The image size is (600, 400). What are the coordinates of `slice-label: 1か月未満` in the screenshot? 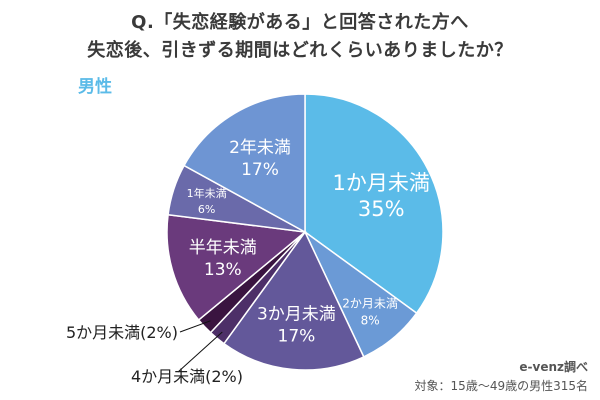 It's located at (381, 183).